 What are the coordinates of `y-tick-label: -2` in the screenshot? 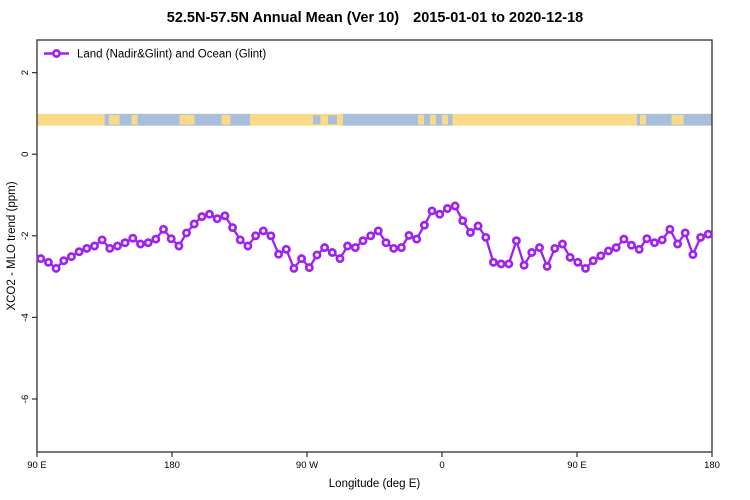 It's located at (25, 236).